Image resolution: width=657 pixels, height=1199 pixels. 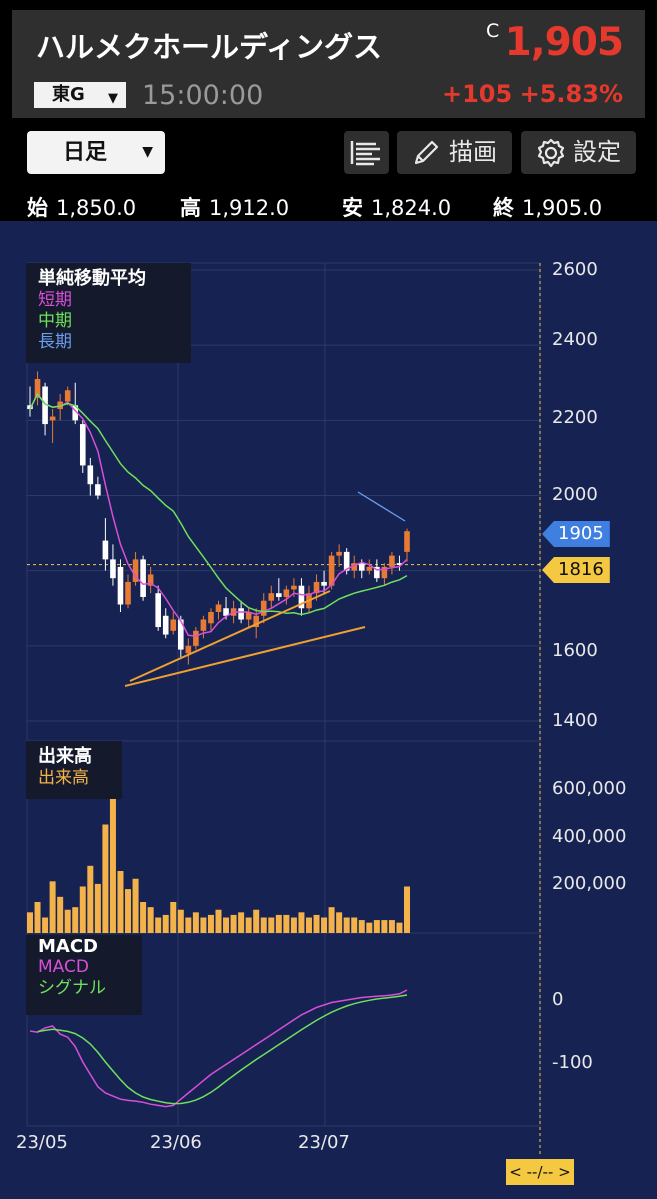 I want to click on sma-mid-line, so click(x=218, y=504).